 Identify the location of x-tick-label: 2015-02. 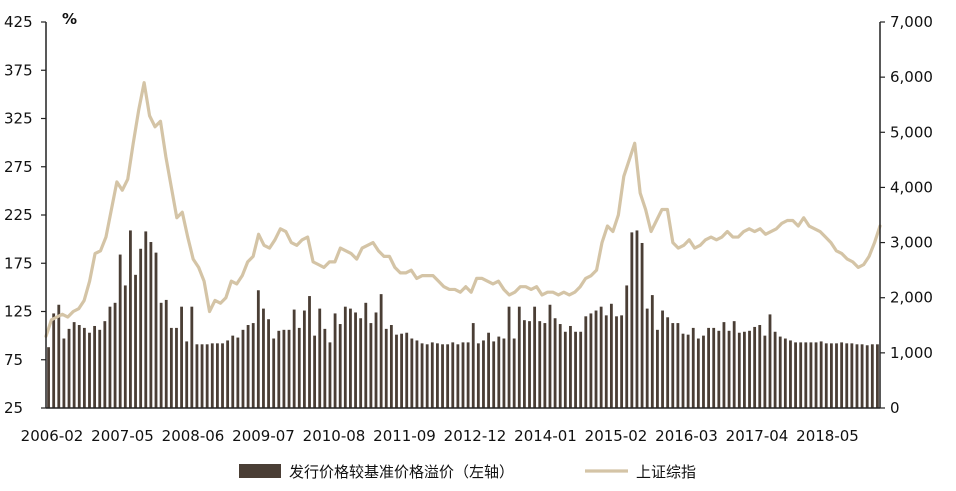
(616, 436).